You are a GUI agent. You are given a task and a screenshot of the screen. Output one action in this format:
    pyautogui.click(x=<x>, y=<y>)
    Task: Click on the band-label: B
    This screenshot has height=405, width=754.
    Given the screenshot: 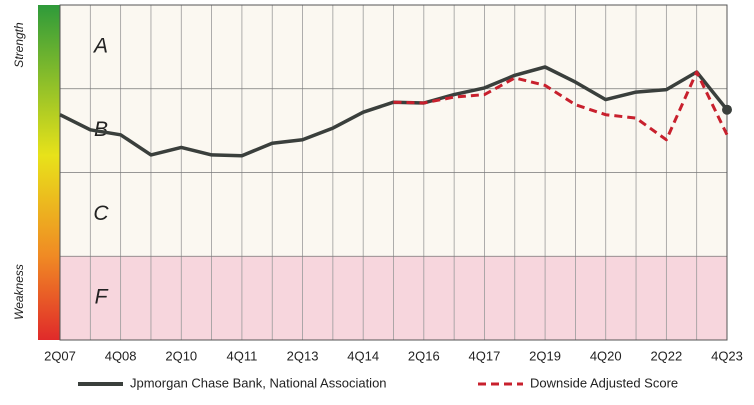 What is the action you would take?
    pyautogui.click(x=101, y=129)
    